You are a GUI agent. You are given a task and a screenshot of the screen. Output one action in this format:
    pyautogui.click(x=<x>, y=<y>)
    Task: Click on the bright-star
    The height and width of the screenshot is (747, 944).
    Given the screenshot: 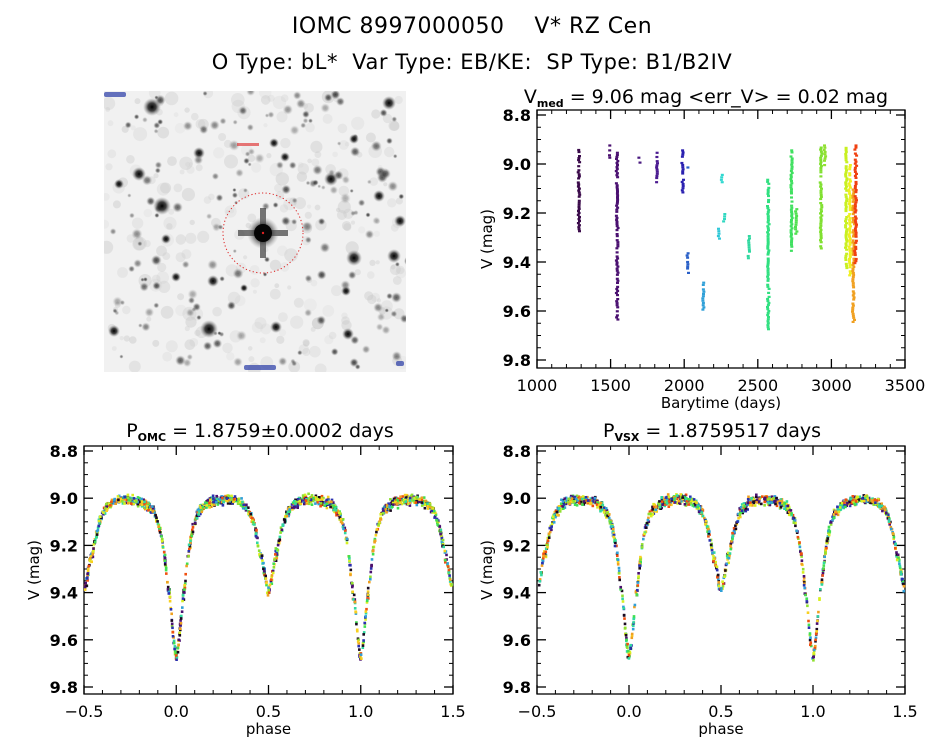 What is the action you would take?
    pyautogui.click(x=389, y=103)
    